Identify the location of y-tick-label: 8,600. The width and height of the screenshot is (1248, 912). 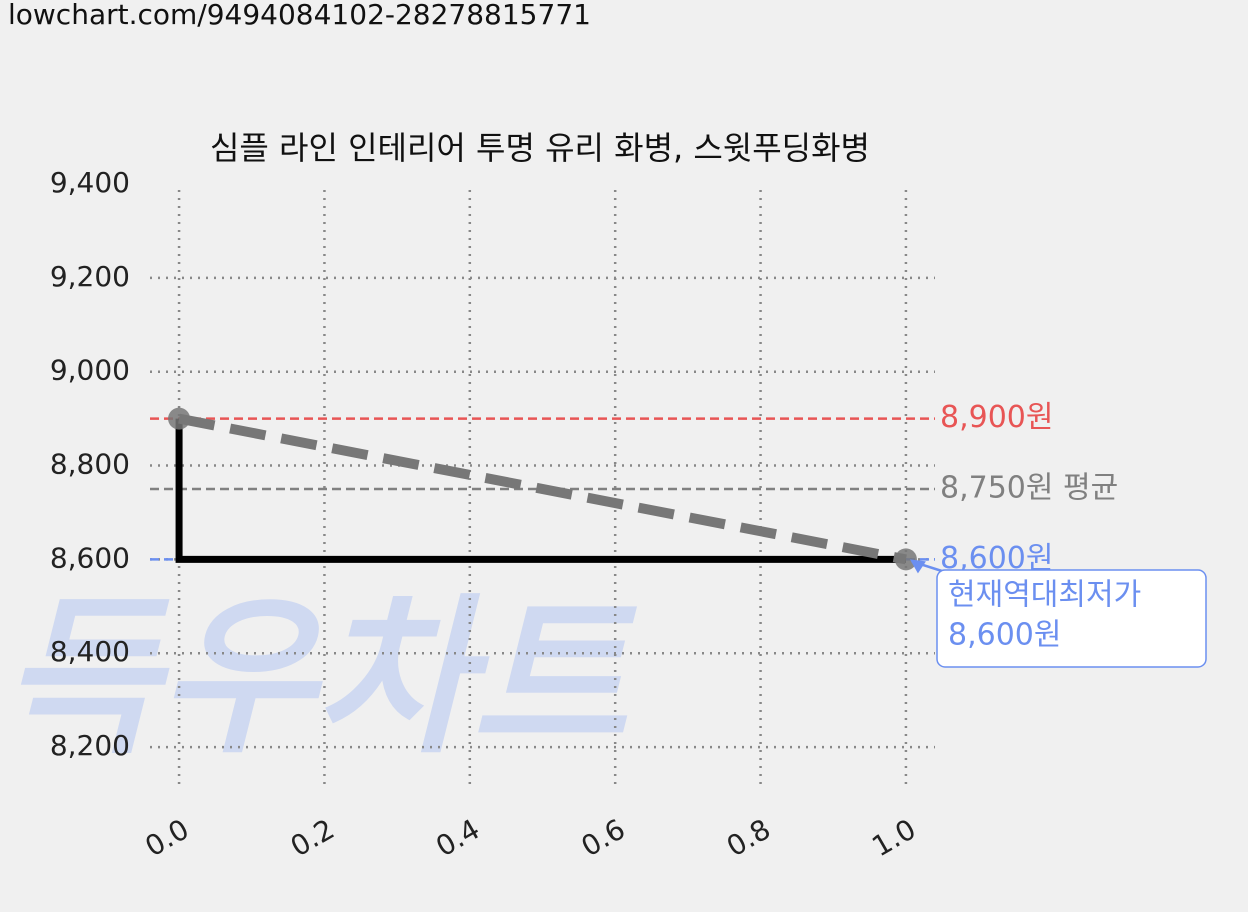
(90, 557).